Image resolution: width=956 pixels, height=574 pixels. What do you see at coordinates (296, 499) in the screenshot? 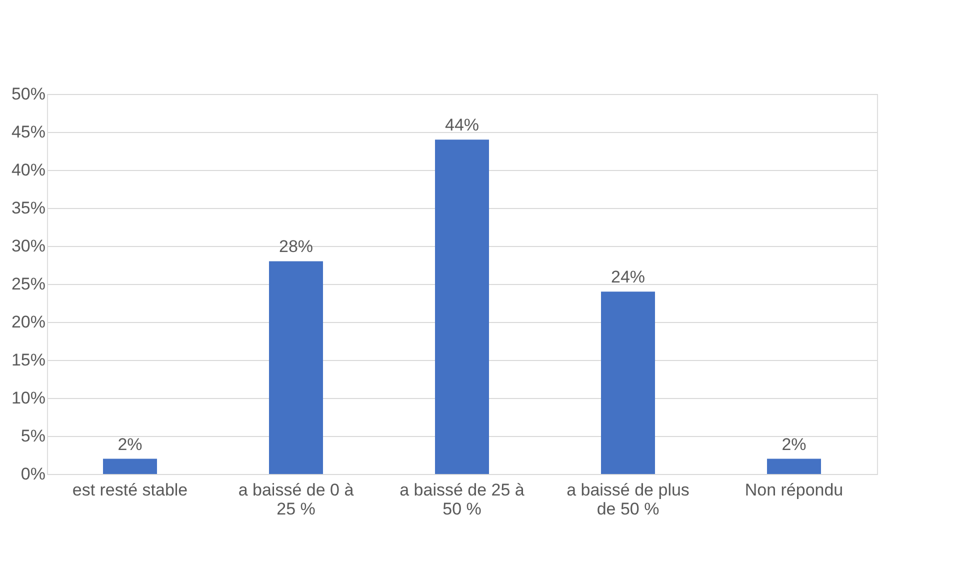
I see `x-tick-label: a baissé de 0 à 25 %` at bounding box center [296, 499].